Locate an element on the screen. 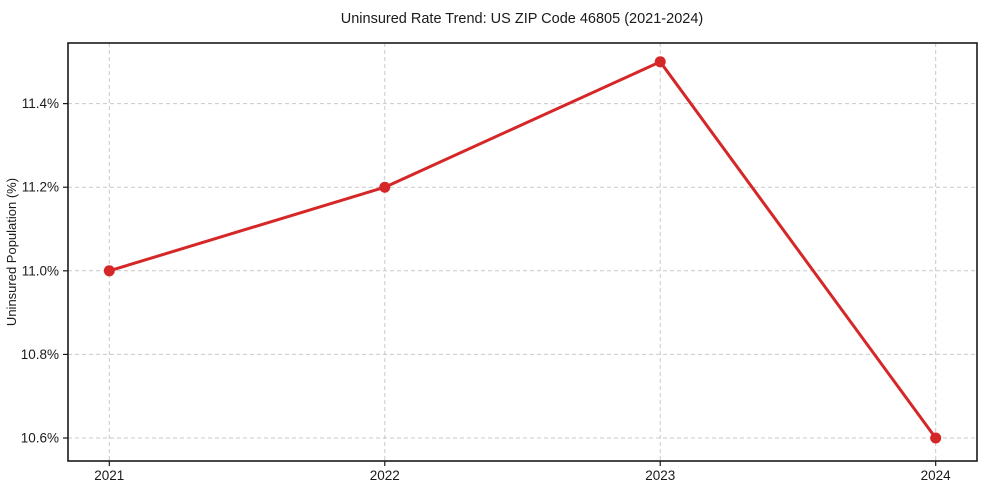 The width and height of the screenshot is (989, 490). x-tick-label: 2024 is located at coordinates (936, 475).